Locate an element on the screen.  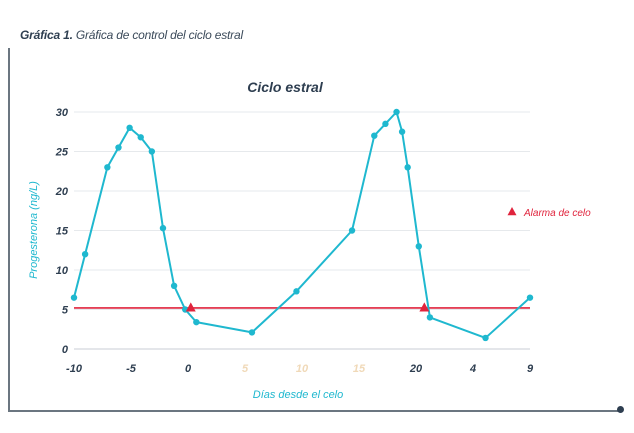
x-tick-labels: -10 -5 0 5 10 15 20 4 9 is located at coordinates (300, 369).